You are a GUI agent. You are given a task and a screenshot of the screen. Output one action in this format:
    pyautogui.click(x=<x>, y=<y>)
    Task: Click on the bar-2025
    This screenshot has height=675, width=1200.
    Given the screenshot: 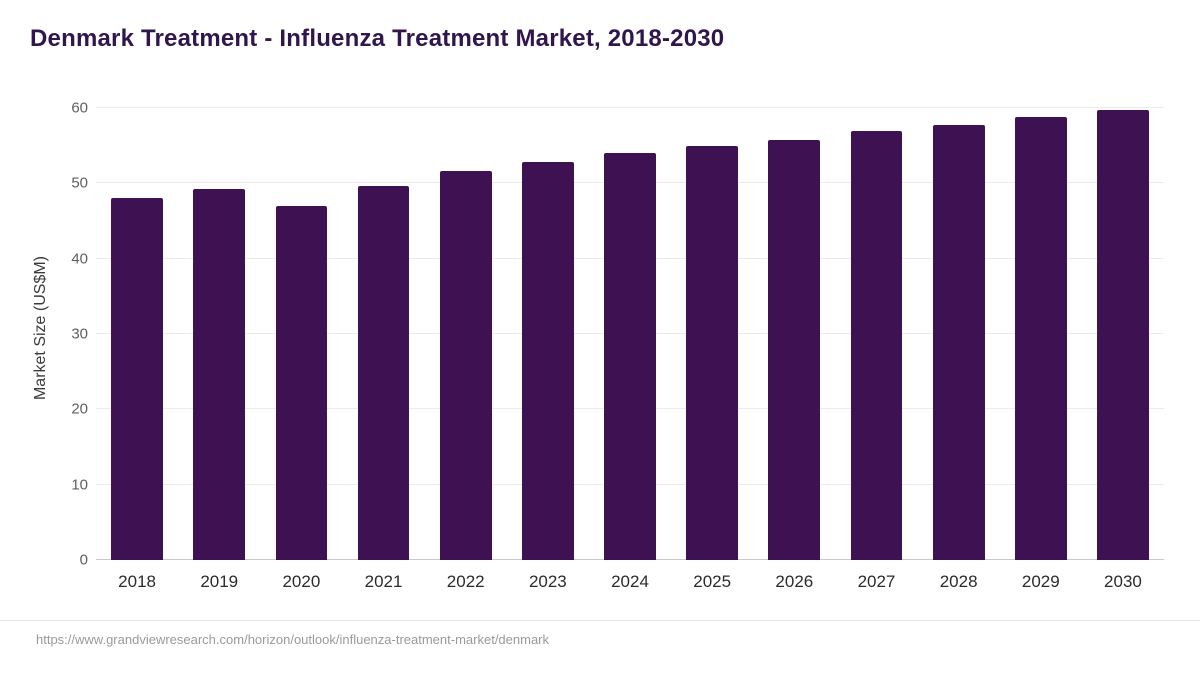 What is the action you would take?
    pyautogui.click(x=712, y=353)
    